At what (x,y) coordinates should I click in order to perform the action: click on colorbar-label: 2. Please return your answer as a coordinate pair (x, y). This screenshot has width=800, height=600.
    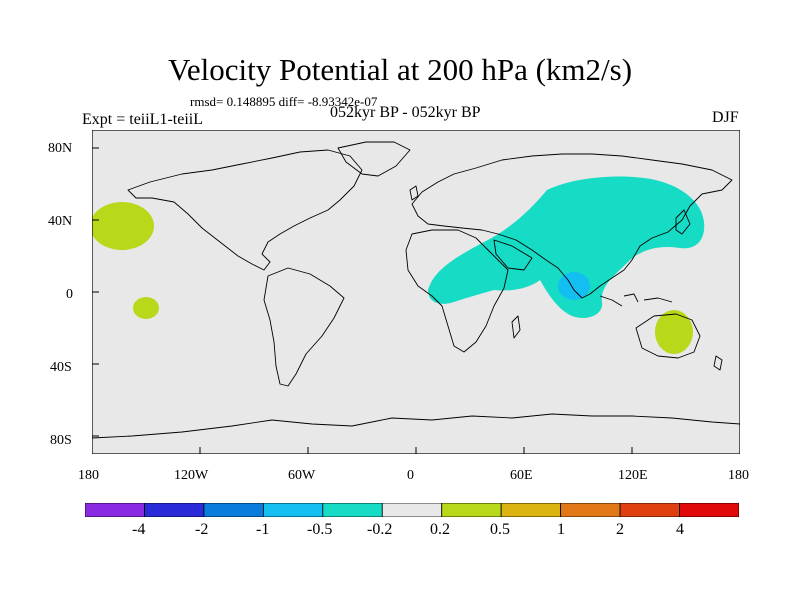
    Looking at the image, I should click on (620, 529).